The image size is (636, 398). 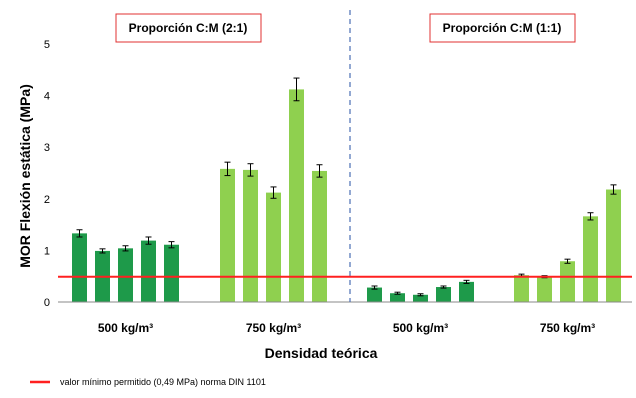 I want to click on y-tick-label: 2, so click(x=47, y=200).